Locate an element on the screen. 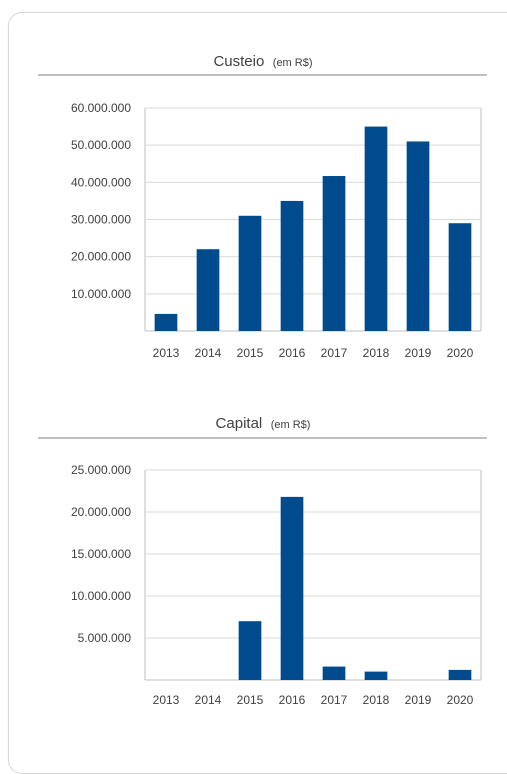 This screenshot has height=774, width=507. custeio-title-unit: (em R$) is located at coordinates (293, 63).